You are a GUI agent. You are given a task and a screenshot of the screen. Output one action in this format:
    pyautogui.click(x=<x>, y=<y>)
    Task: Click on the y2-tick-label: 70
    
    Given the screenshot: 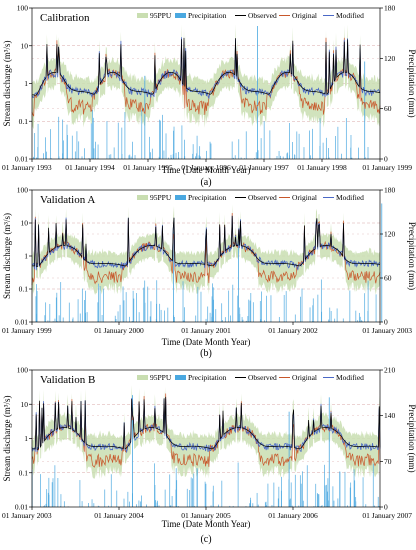 What is the action you would take?
    pyautogui.click(x=388, y=461)
    